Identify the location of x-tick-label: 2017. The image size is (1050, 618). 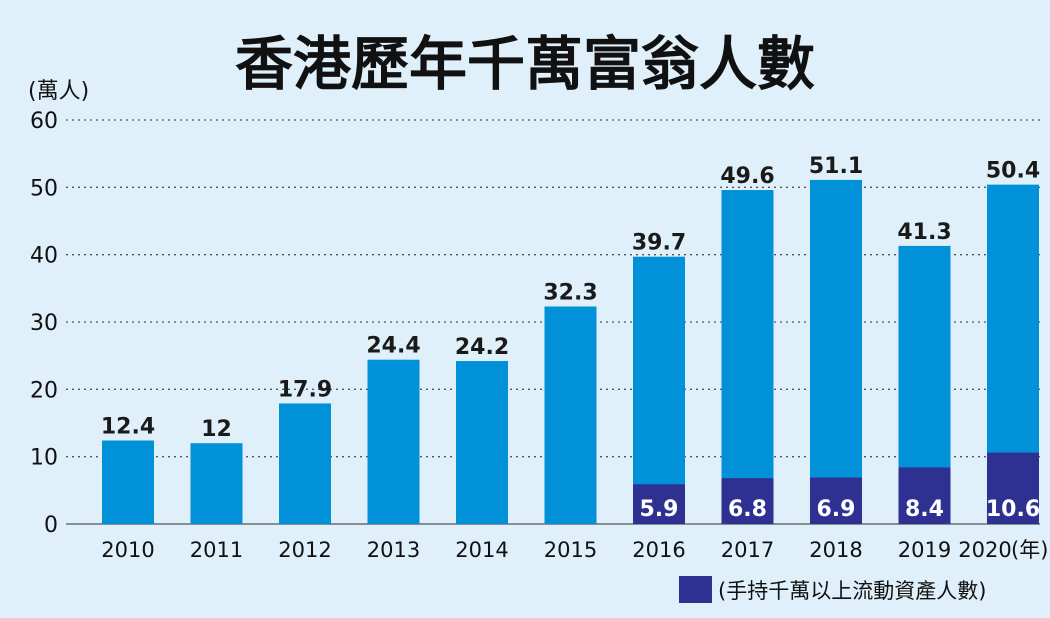
(747, 550).